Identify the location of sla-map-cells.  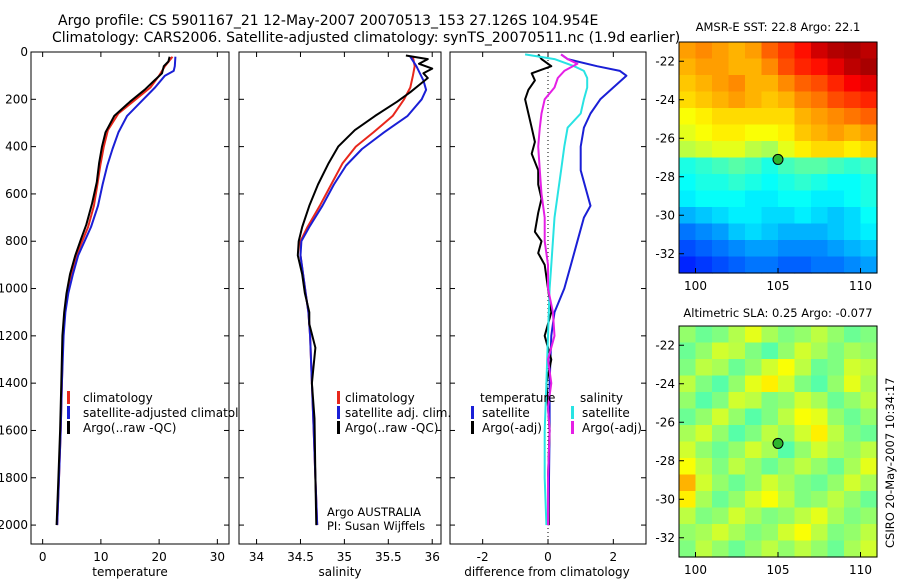
(778, 442).